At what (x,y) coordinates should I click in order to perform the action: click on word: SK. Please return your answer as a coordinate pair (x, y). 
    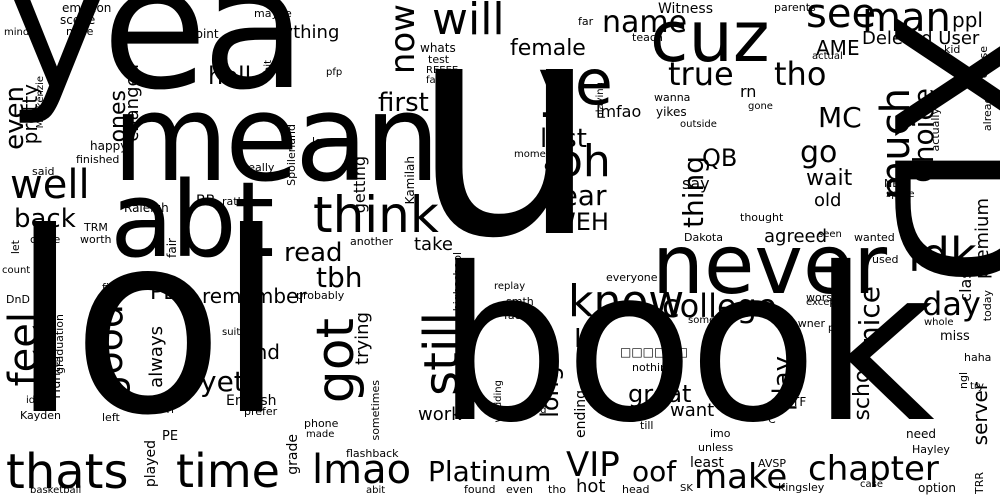
    Looking at the image, I should click on (686, 488).